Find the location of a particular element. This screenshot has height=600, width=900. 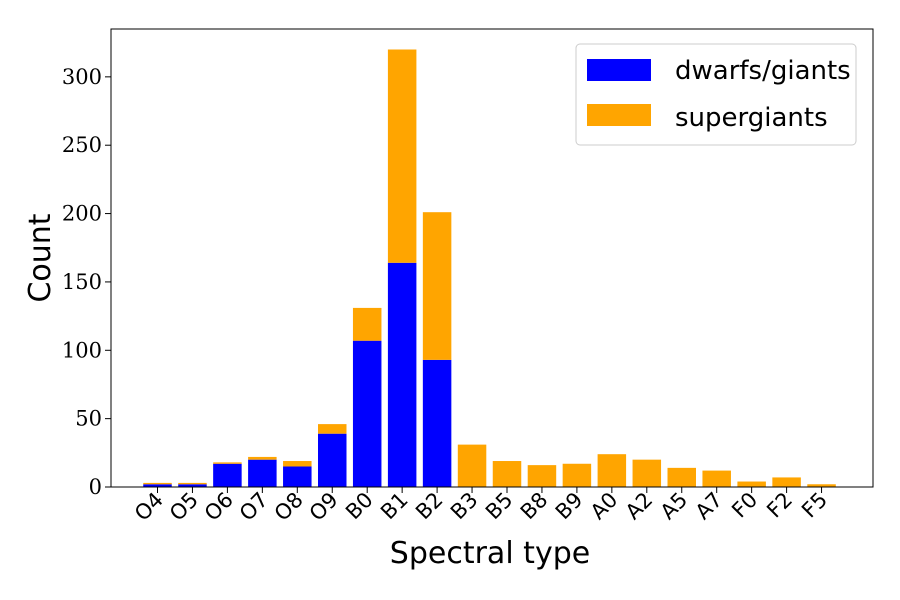

y-tick-label: 50 is located at coordinates (88, 419).